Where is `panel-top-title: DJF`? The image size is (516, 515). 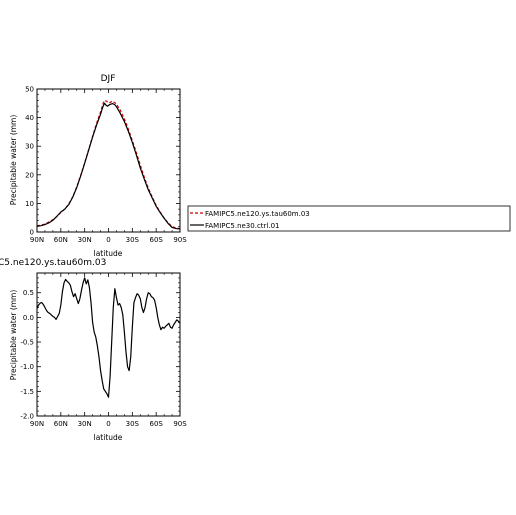 panel-top-title: DJF is located at coordinates (108, 79).